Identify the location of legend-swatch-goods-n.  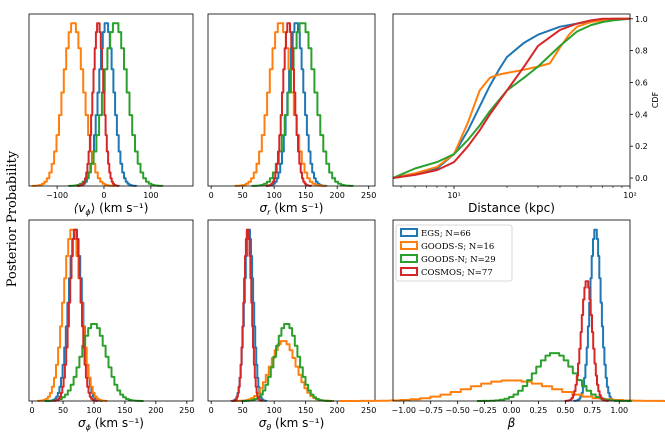
(409, 258).